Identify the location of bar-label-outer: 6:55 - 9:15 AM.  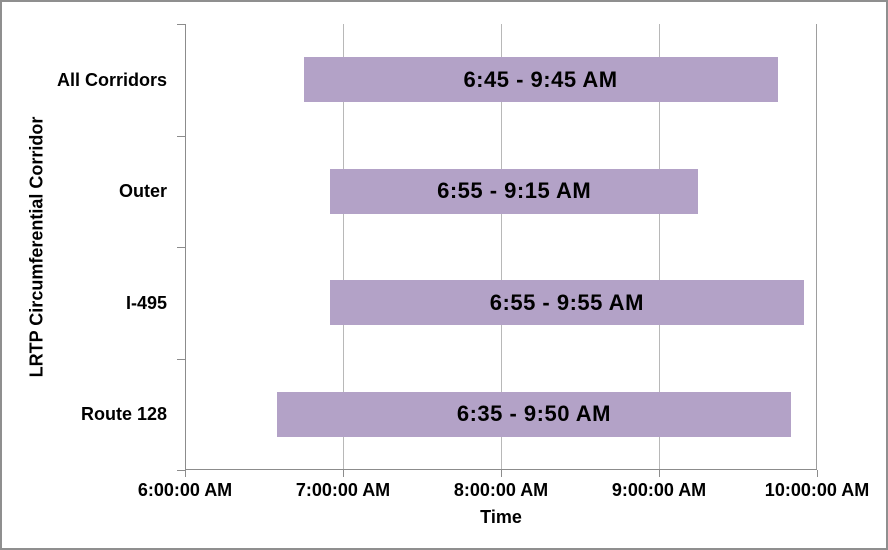
(514, 191).